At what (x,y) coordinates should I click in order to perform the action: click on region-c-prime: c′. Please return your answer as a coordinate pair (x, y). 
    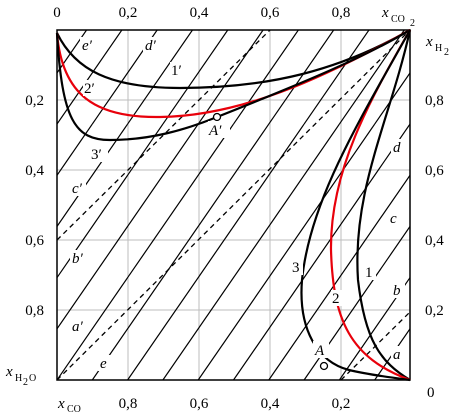
    Looking at the image, I should click on (77, 189).